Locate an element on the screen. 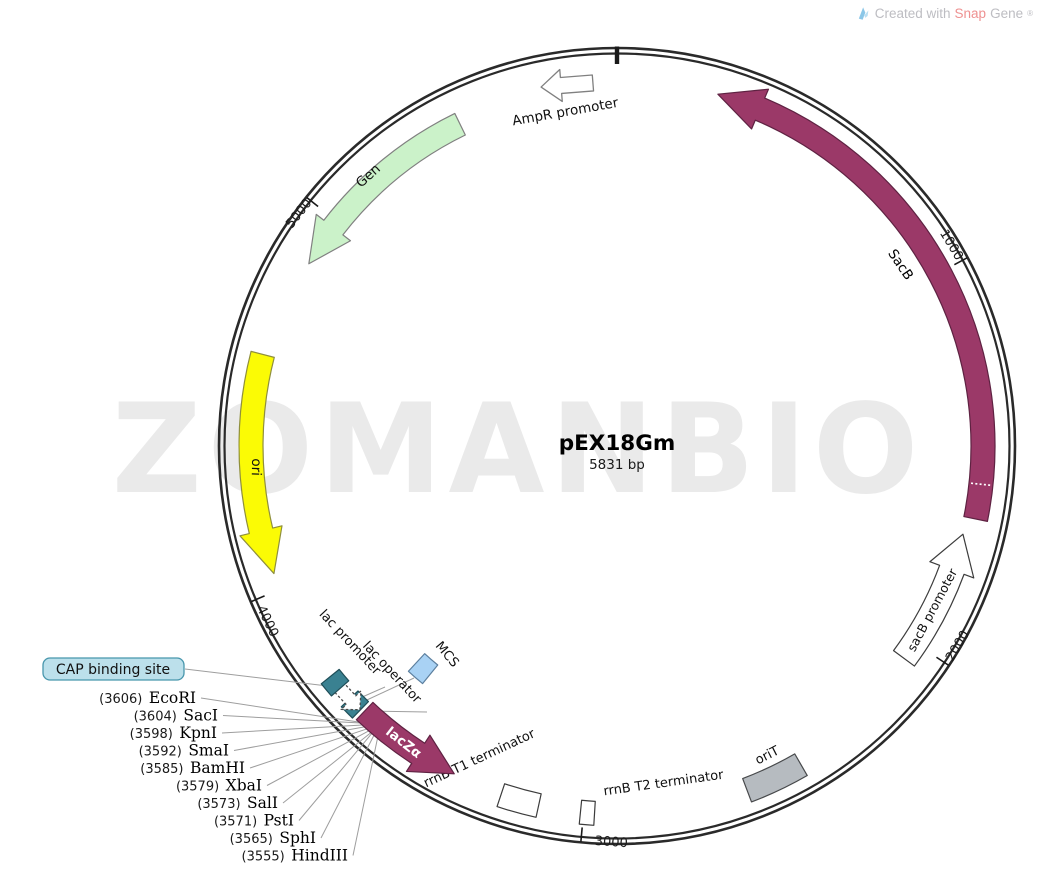 This screenshot has width=1043, height=887. feature-sacb is located at coordinates (856, 305).